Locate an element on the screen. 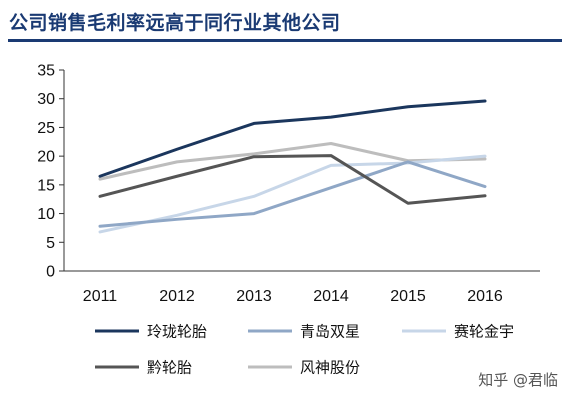 The width and height of the screenshot is (570, 406). x-tick-label: 2016 is located at coordinates (485, 296).